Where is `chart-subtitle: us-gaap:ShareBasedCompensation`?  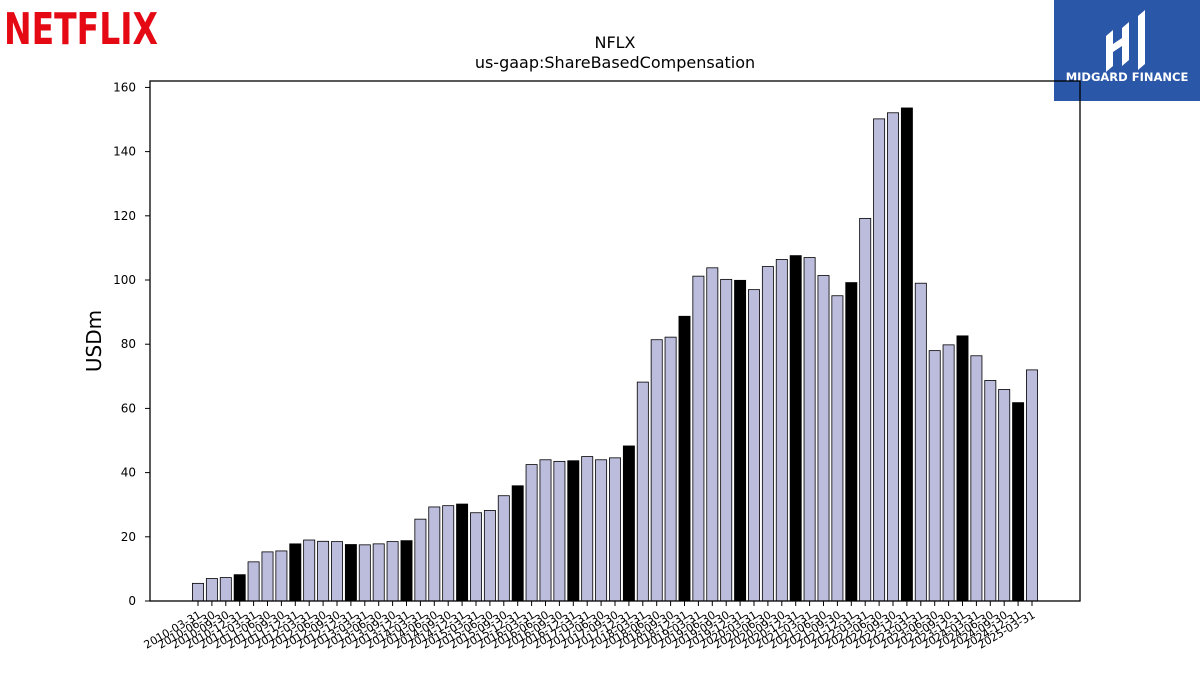 chart-subtitle: us-gaap:ShareBasedCompensation is located at coordinates (615, 62).